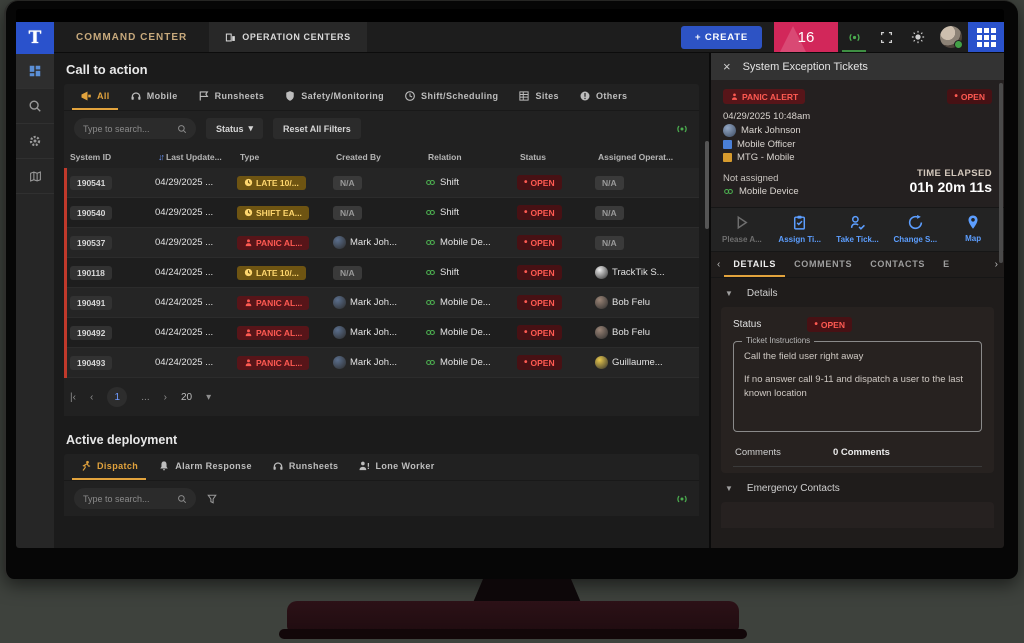 Image resolution: width=1024 pixels, height=643 pixels. What do you see at coordinates (857, 130) in the screenshot?
I see `ticket-reporter: Mark Johnson` at bounding box center [857, 130].